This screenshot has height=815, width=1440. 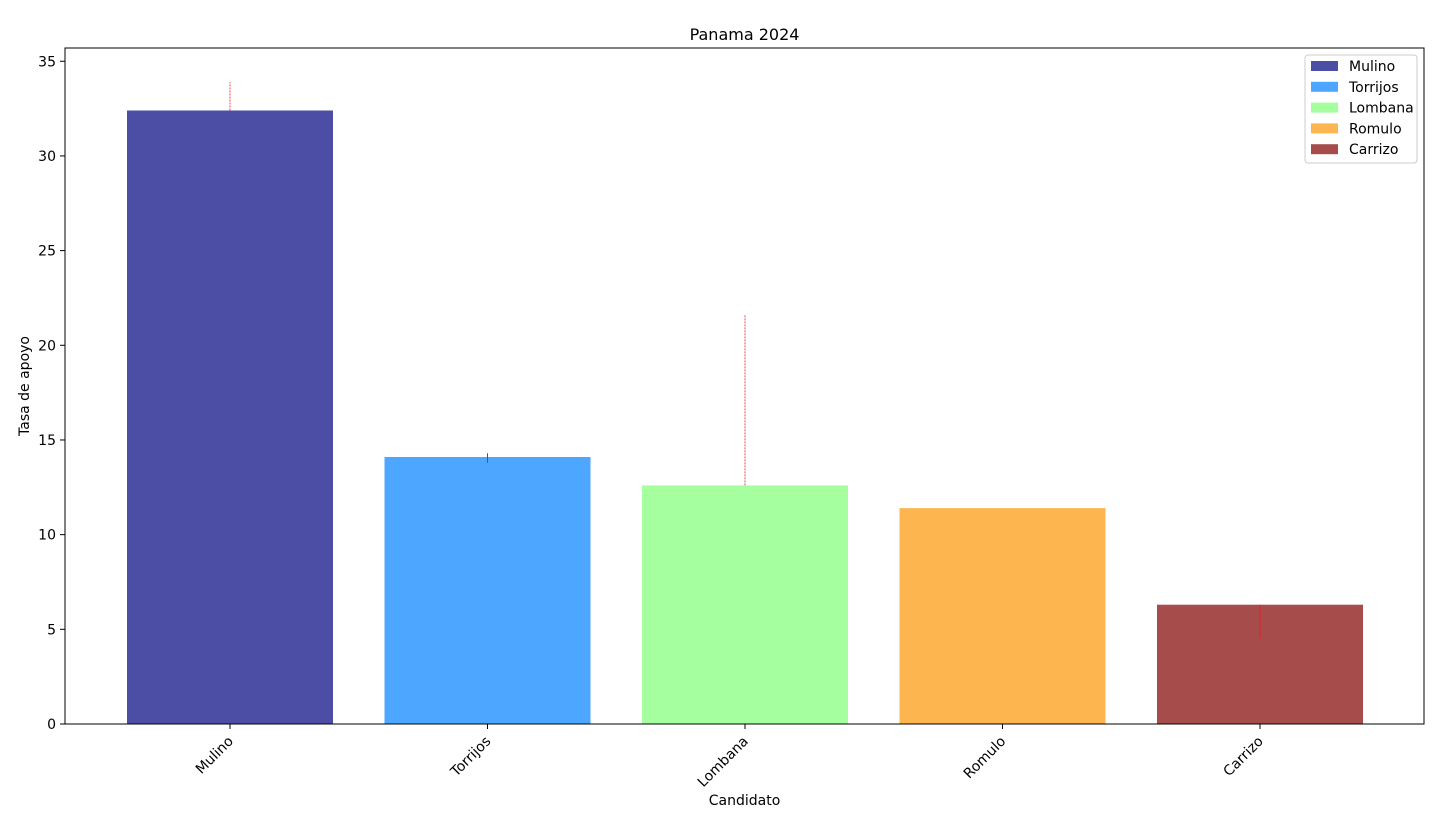 I want to click on x-tick-label-carrizo: Carrizo, so click(x=1244, y=757).